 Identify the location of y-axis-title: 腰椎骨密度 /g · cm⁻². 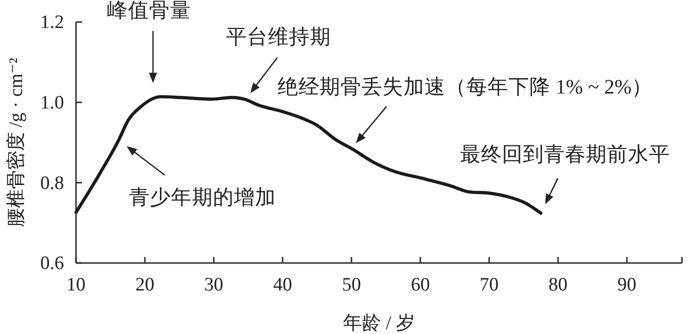
(16, 143).